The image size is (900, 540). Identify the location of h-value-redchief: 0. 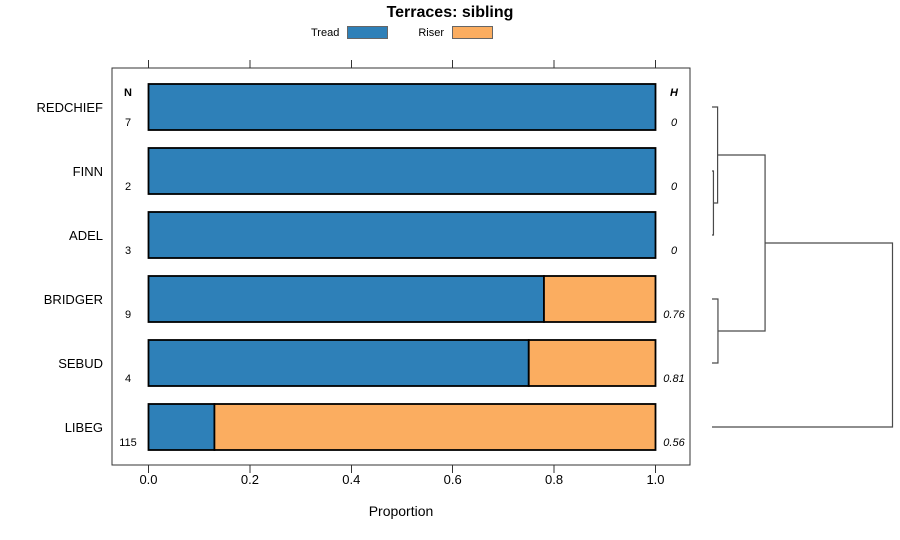
(674, 123).